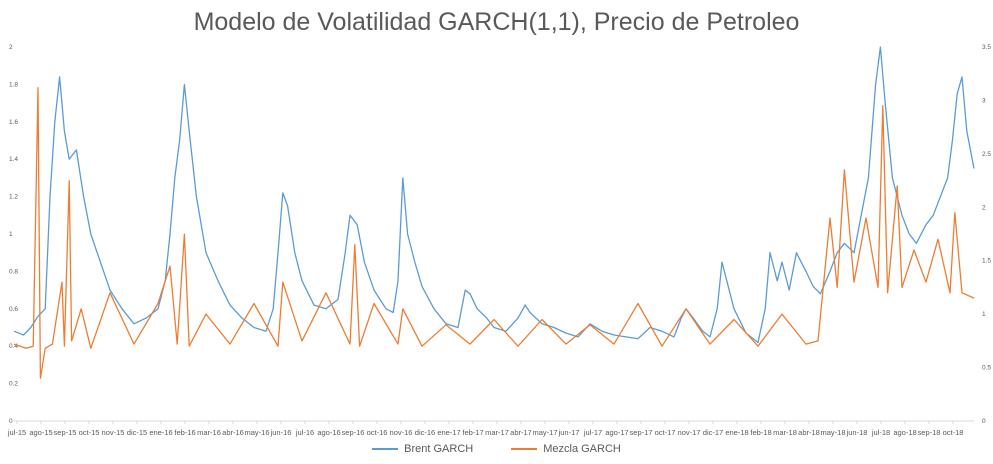 The width and height of the screenshot is (993, 464). Describe the element at coordinates (689, 432) in the screenshot. I see `x-tick-label: nov-17` at that location.